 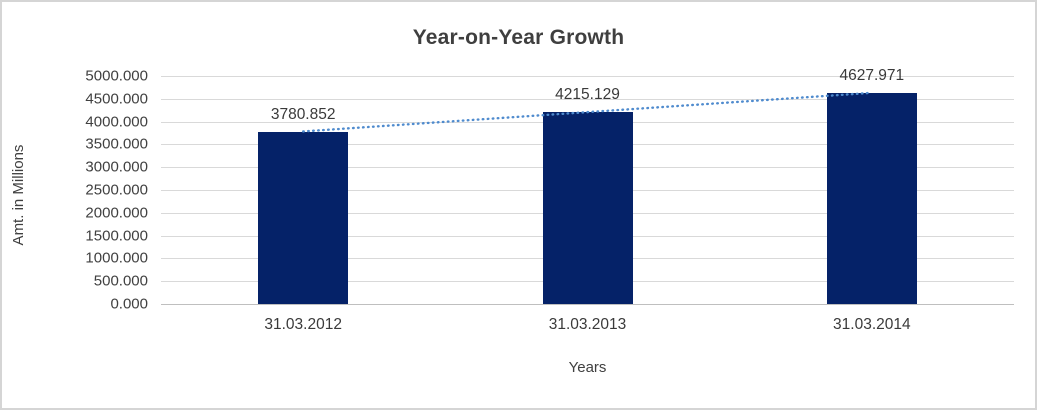 What do you see at coordinates (116, 236) in the screenshot?
I see `y-tick-label: 1500.000` at bounding box center [116, 236].